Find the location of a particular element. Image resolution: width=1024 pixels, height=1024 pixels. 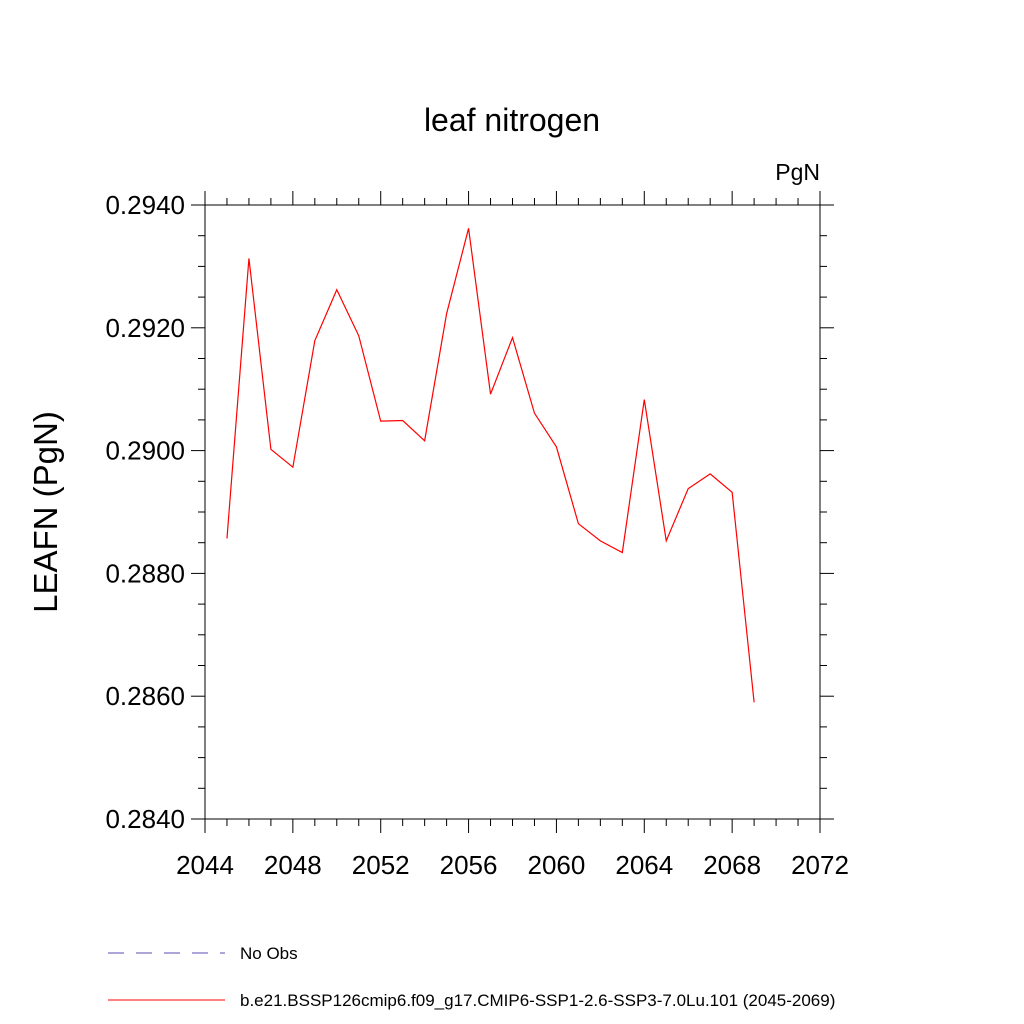

y-tick-label: 0.2940 is located at coordinates (145, 205).